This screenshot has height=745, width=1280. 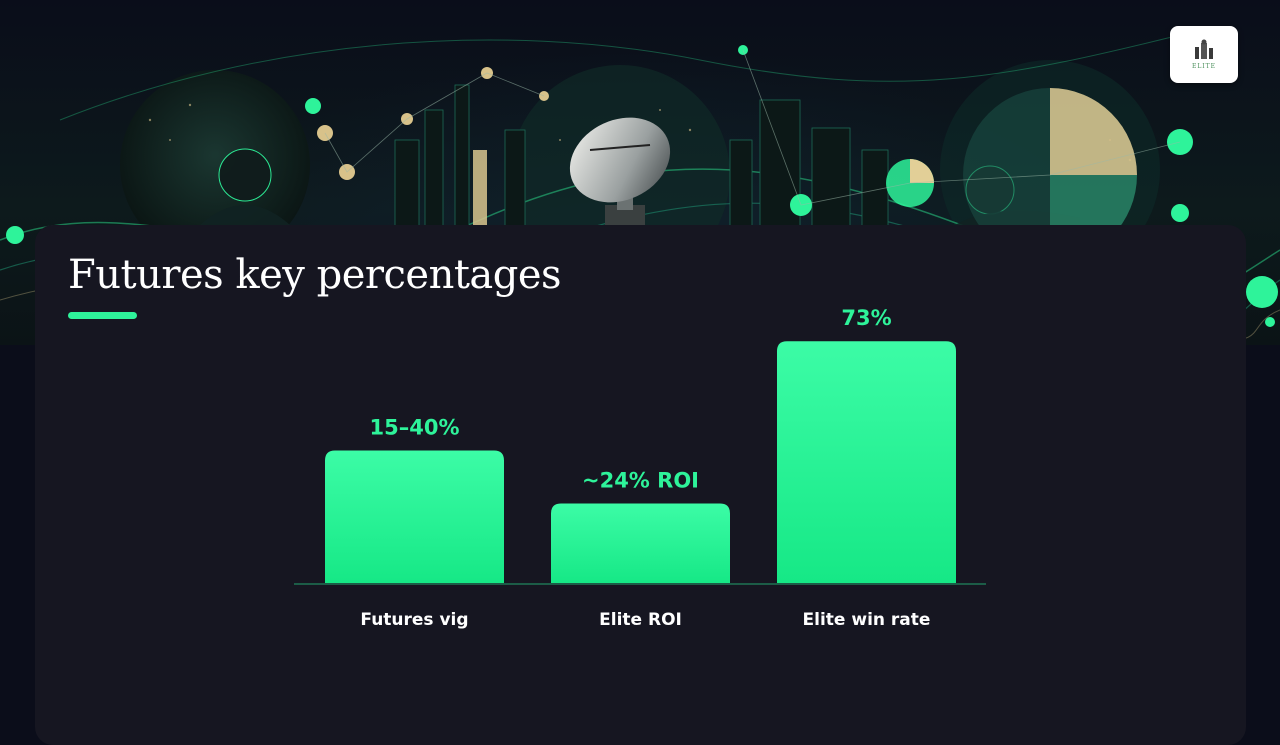 What do you see at coordinates (866, 318) in the screenshot?
I see `data-label: 73%` at bounding box center [866, 318].